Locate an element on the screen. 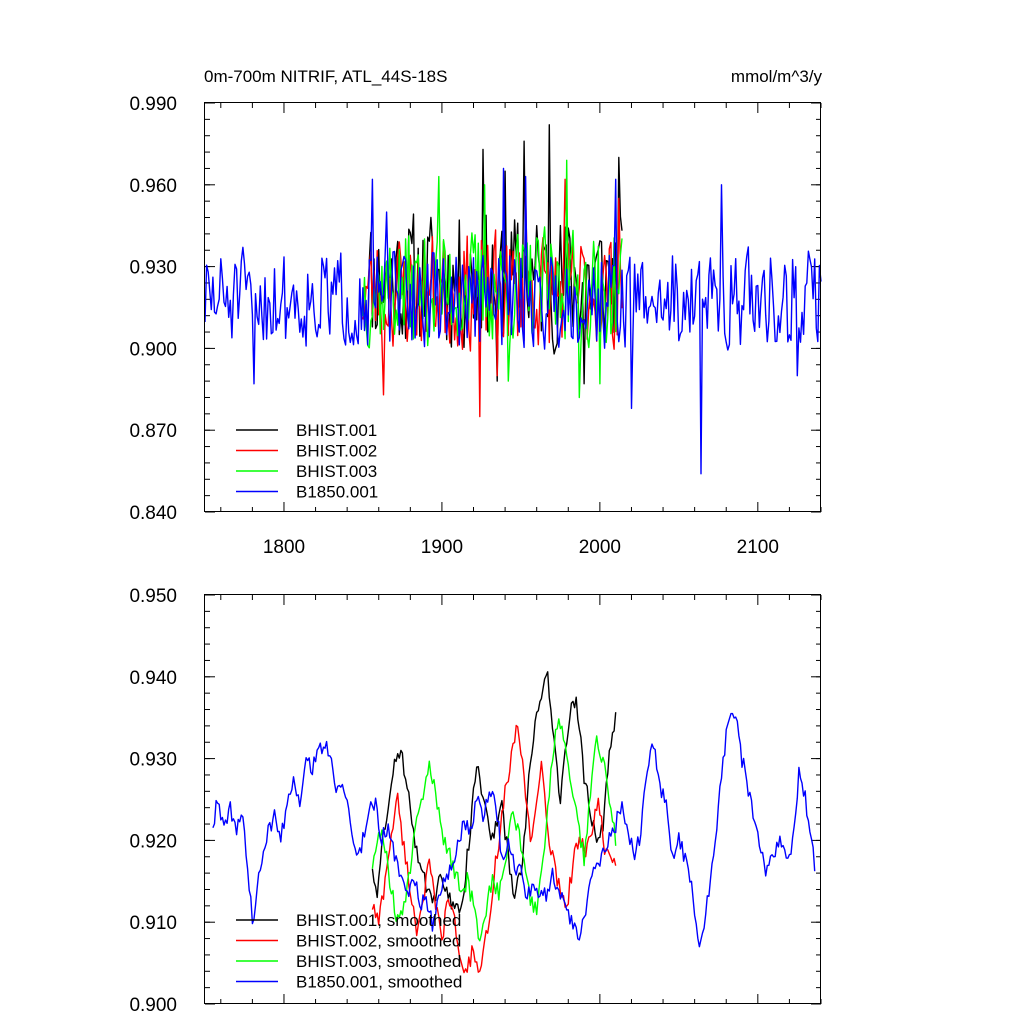 The image size is (1024, 1024). legend-label: B1850.001 is located at coordinates (337, 492).